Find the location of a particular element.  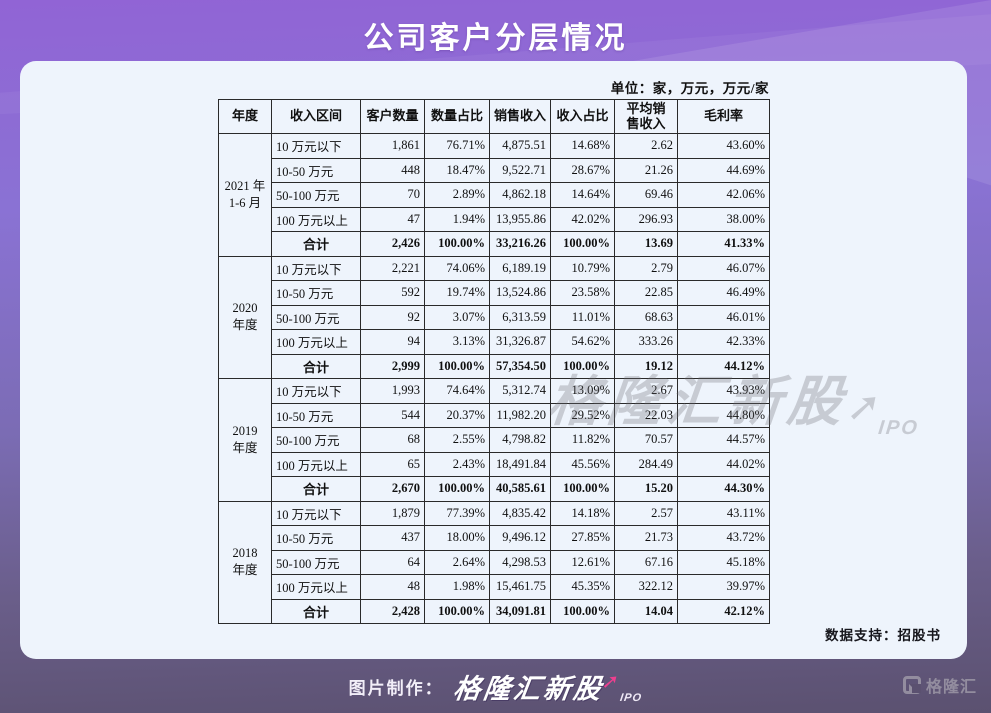

bottom-credit-bar: 图片制作： 格隆汇新股 ➚ IPO is located at coordinates (495, 686).